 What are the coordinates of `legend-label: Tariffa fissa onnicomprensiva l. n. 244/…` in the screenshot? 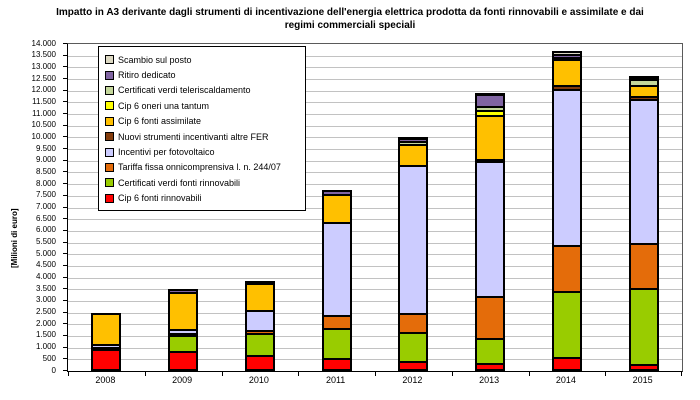 It's located at (199, 167).